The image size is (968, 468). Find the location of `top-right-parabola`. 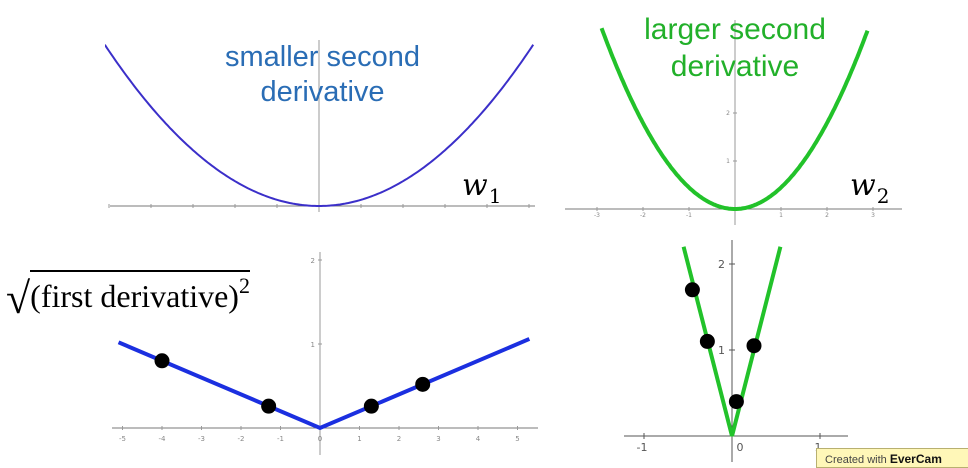

top-right-parabola is located at coordinates (734, 119).